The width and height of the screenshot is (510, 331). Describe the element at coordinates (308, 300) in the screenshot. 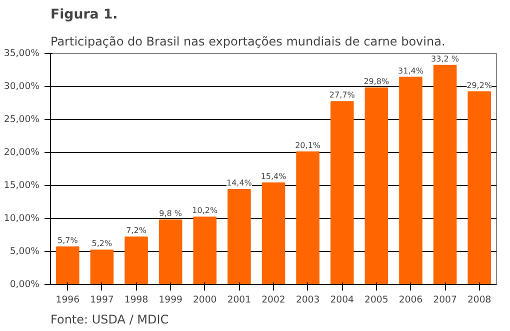

I see `x-tick-label: 2003` at that location.